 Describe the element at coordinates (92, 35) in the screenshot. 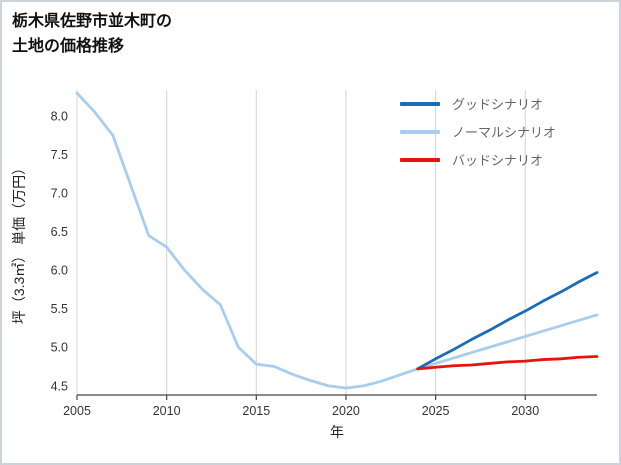

I see `chart-title: 栃木県佐野市並木町の 土地の価格推移` at that location.